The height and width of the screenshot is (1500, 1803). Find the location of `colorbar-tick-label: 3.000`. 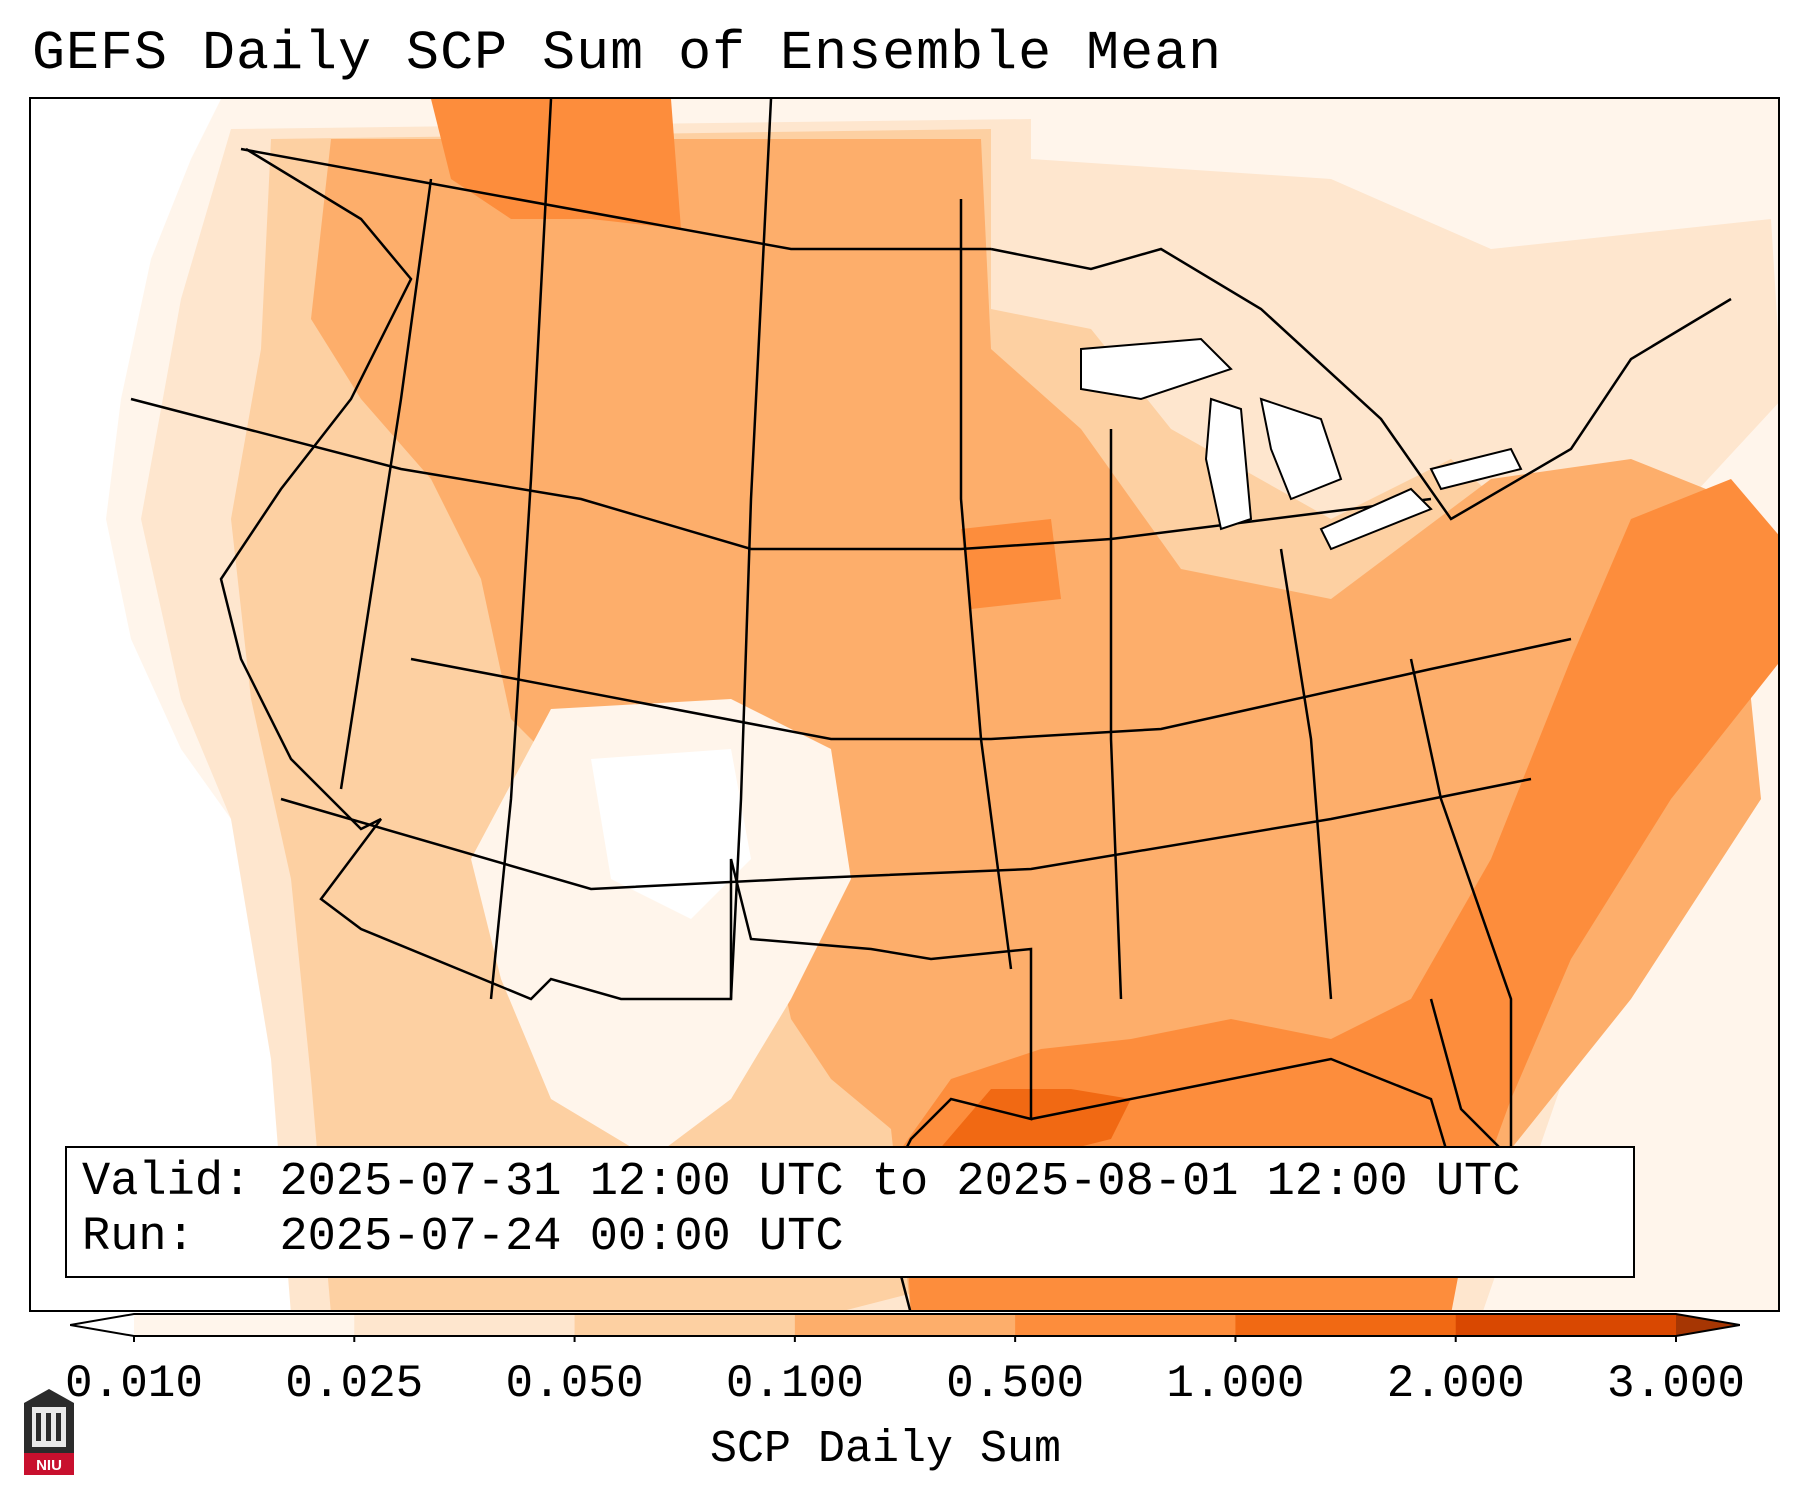

colorbar-tick-label: 3.000 is located at coordinates (1676, 1384).